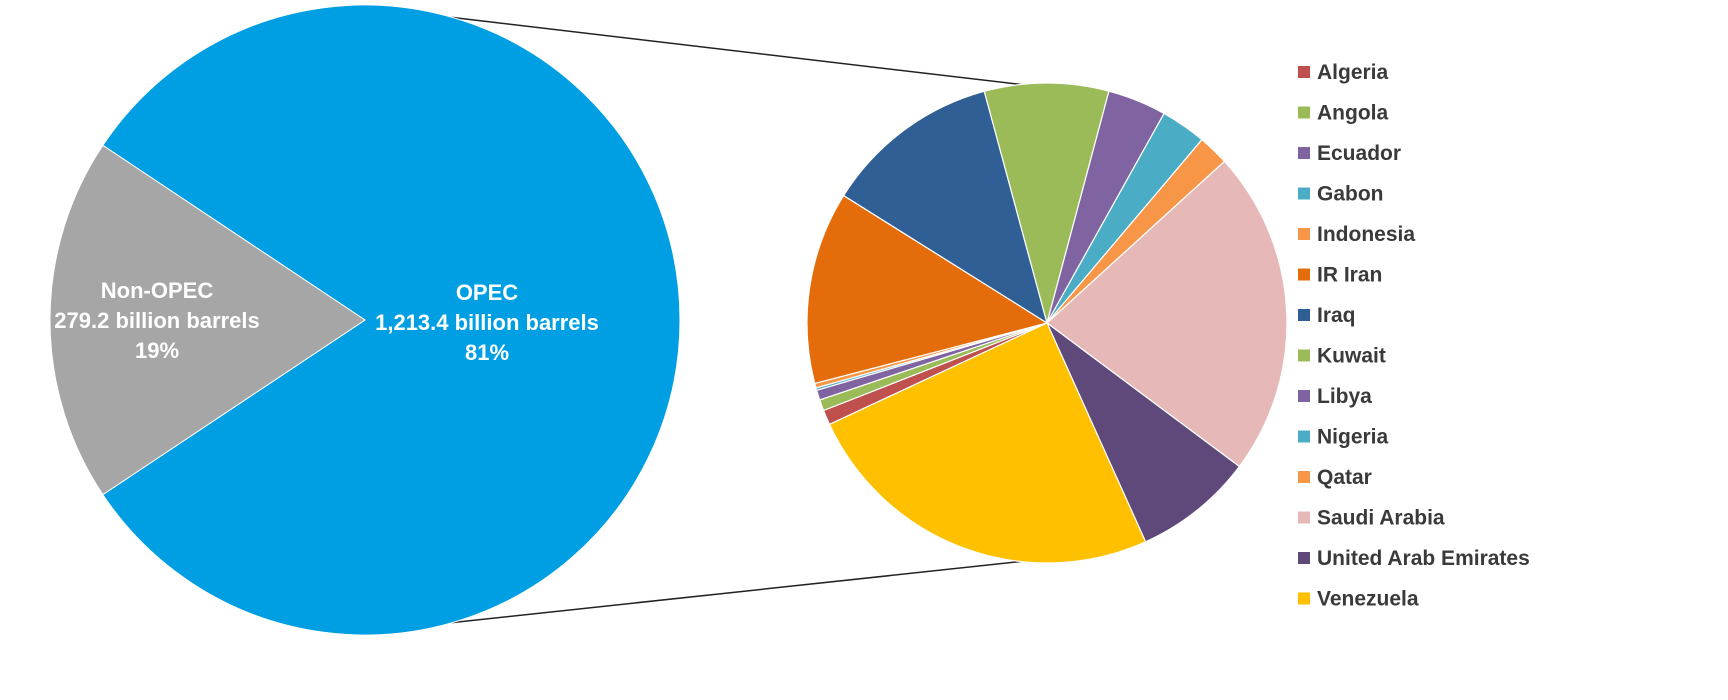  I want to click on legend-item-indonesia: Indonesia, so click(1356, 234).